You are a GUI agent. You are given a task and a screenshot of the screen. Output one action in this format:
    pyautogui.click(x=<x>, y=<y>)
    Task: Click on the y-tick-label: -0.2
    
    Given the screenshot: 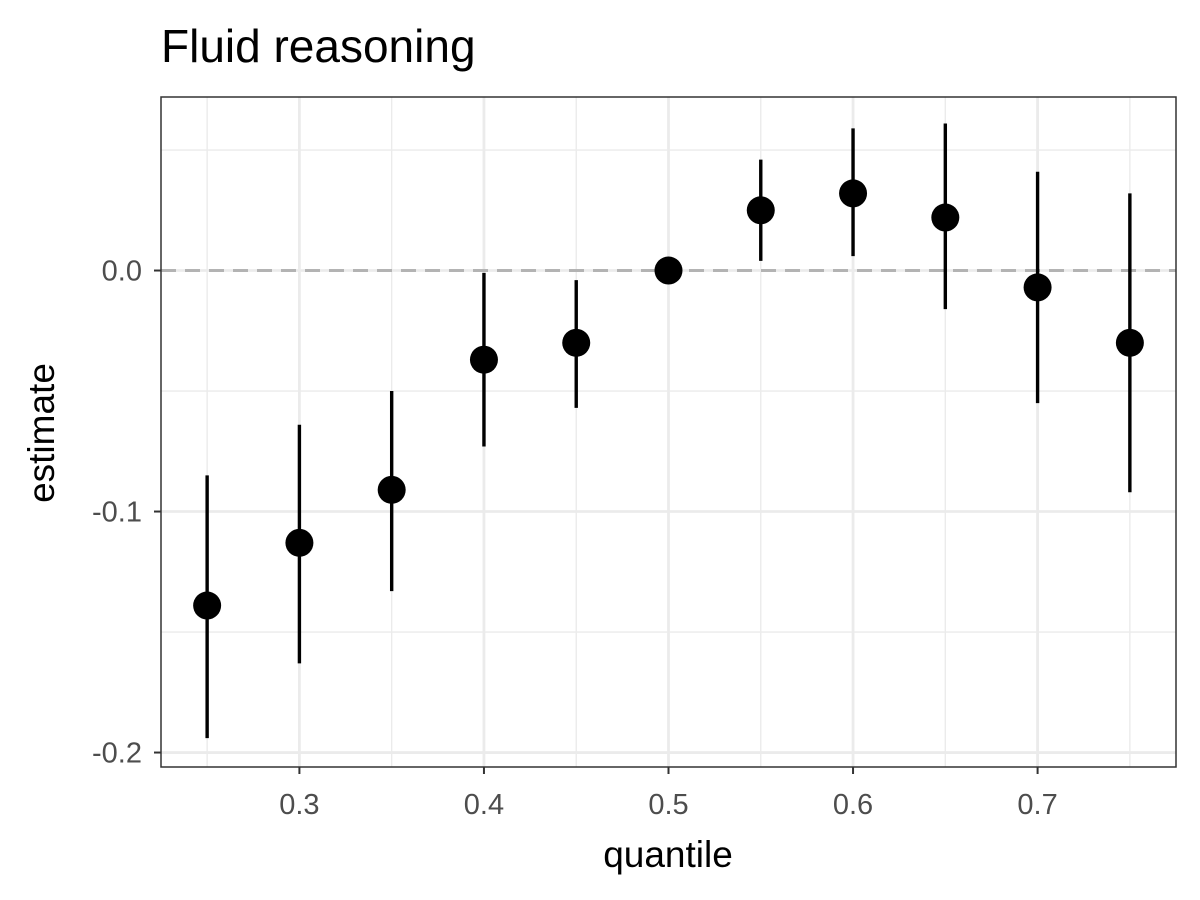 What is the action you would take?
    pyautogui.click(x=117, y=754)
    